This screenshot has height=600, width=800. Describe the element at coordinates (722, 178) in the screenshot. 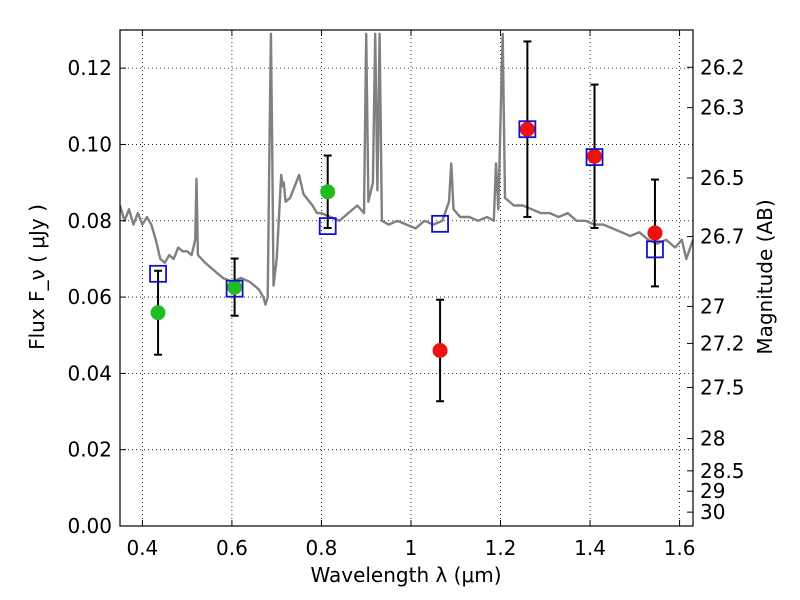

I see `mag-tick-label: 26.5` at that location.